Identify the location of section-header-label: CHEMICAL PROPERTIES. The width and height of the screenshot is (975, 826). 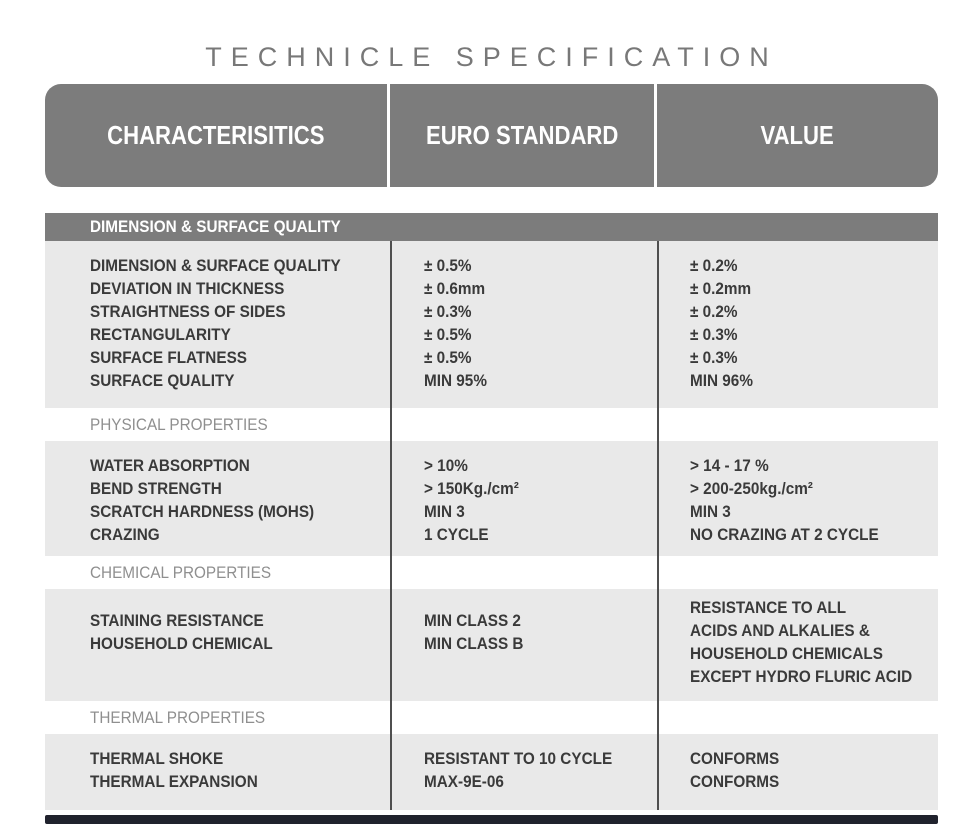
(181, 572).